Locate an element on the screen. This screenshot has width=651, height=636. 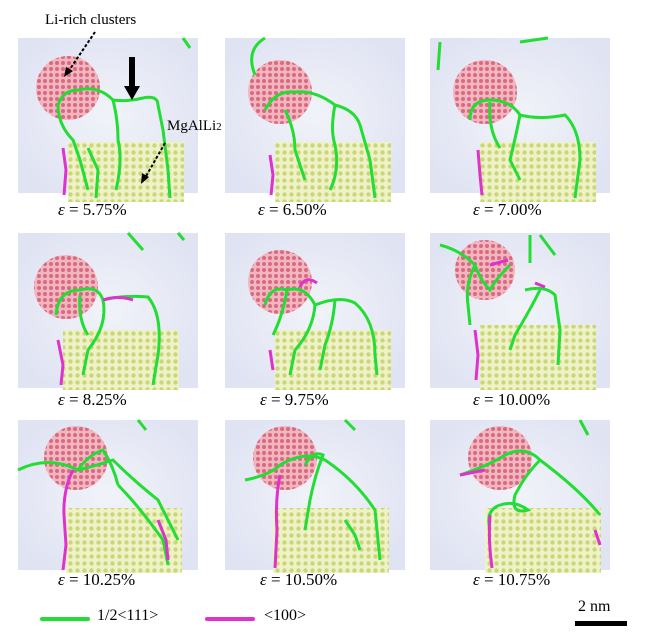
snapshot-2-image is located at coordinates (315, 119).